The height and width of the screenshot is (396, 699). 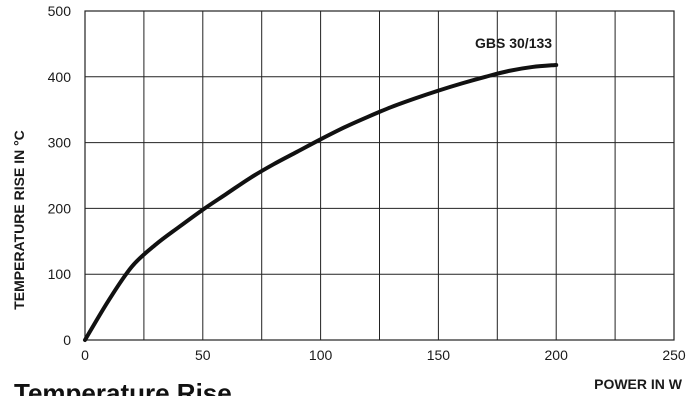 What do you see at coordinates (60, 274) in the screenshot?
I see `y-tick-label: 100` at bounding box center [60, 274].